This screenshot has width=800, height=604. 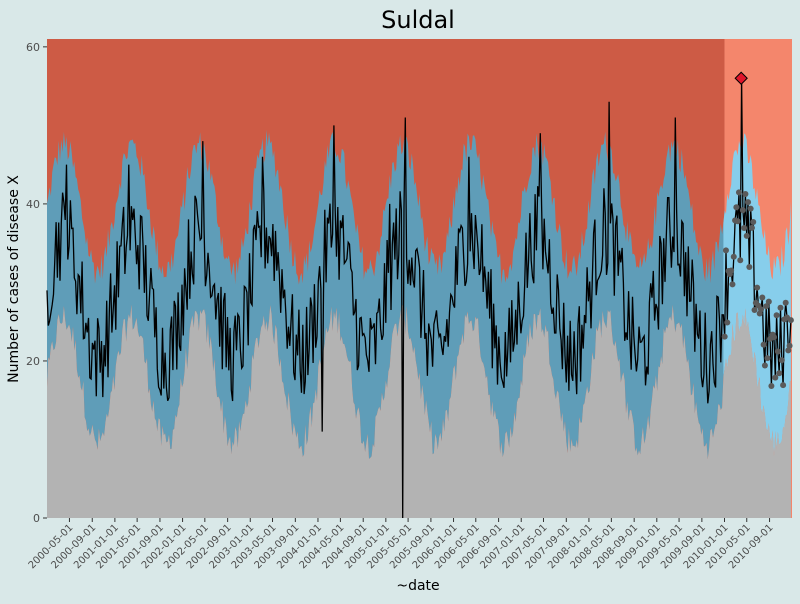 What do you see at coordinates (33, 47) in the screenshot?
I see `y-tick-label: 60` at bounding box center [33, 47].